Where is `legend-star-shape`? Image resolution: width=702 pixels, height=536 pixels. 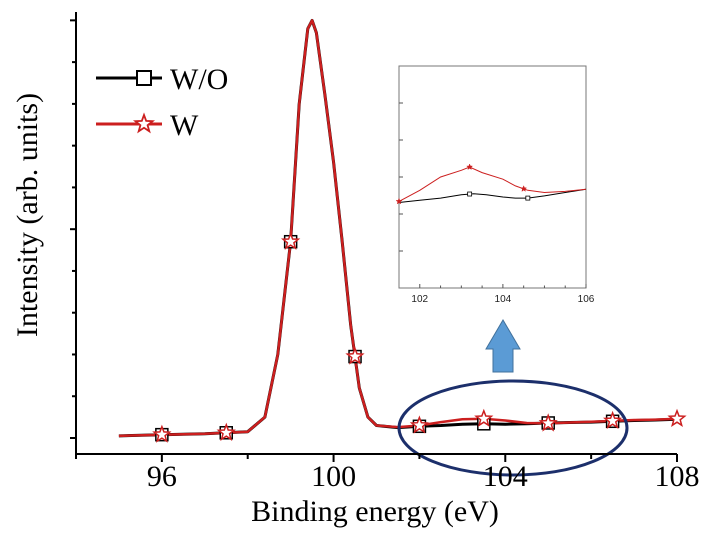
legend-star-shape is located at coordinates (144, 123).